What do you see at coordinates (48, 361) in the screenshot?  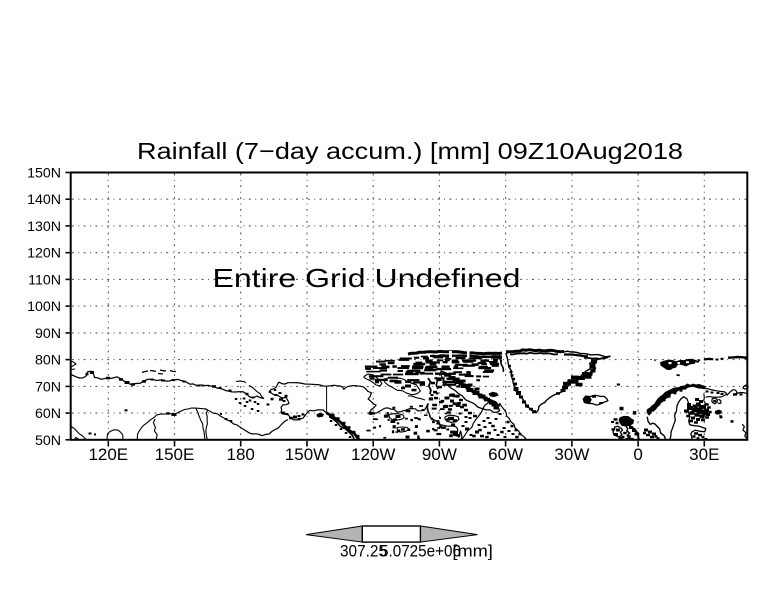 I see `svg-text: 80N` at bounding box center [48, 361].